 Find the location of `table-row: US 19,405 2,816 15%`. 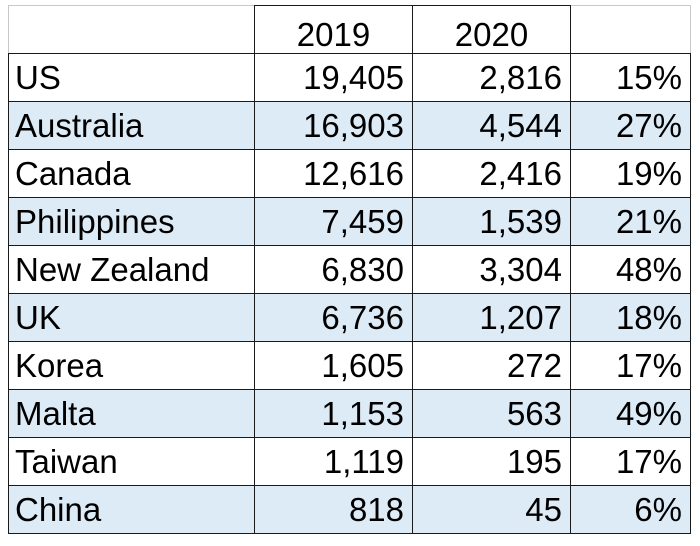

table-row: US 19,405 2,816 15% is located at coordinates (349, 77).